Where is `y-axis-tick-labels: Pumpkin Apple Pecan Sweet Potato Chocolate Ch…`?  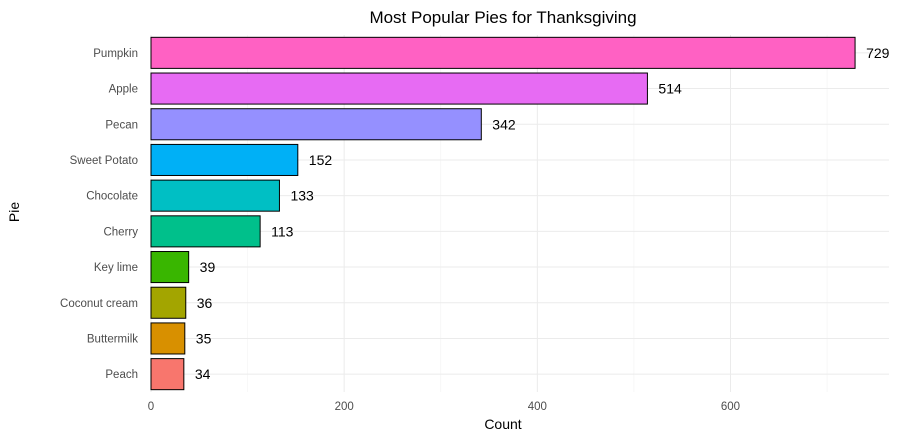
y-axis-tick-labels: Pumpkin Apple Pecan Sweet Potato Chocolate Ch… is located at coordinates (99, 214).